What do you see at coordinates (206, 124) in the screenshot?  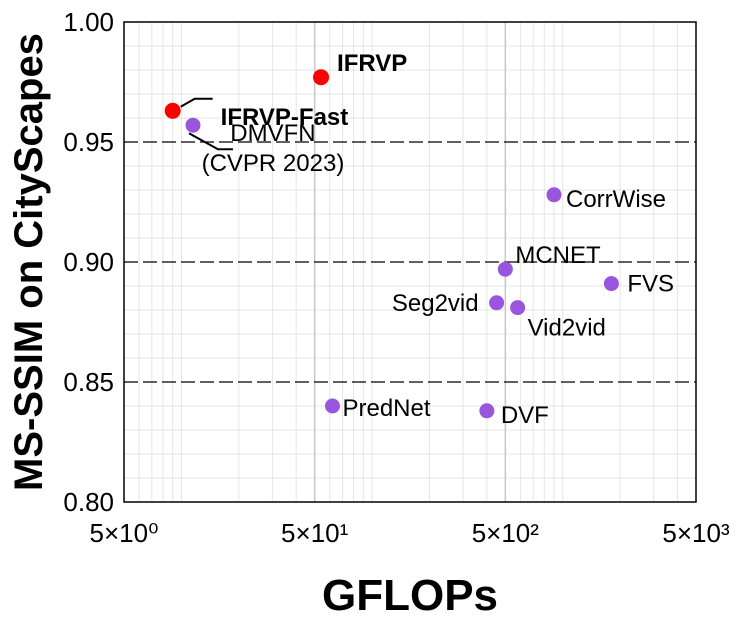 I see `leader-lines` at bounding box center [206, 124].